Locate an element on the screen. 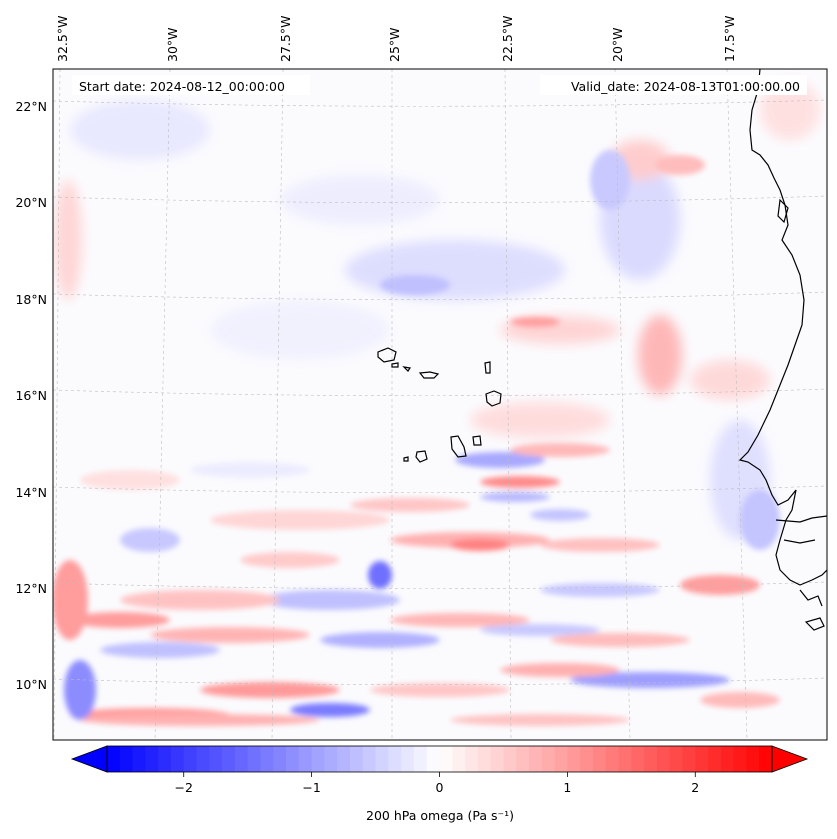 The width and height of the screenshot is (837, 839). island-fogo is located at coordinates (421, 456).